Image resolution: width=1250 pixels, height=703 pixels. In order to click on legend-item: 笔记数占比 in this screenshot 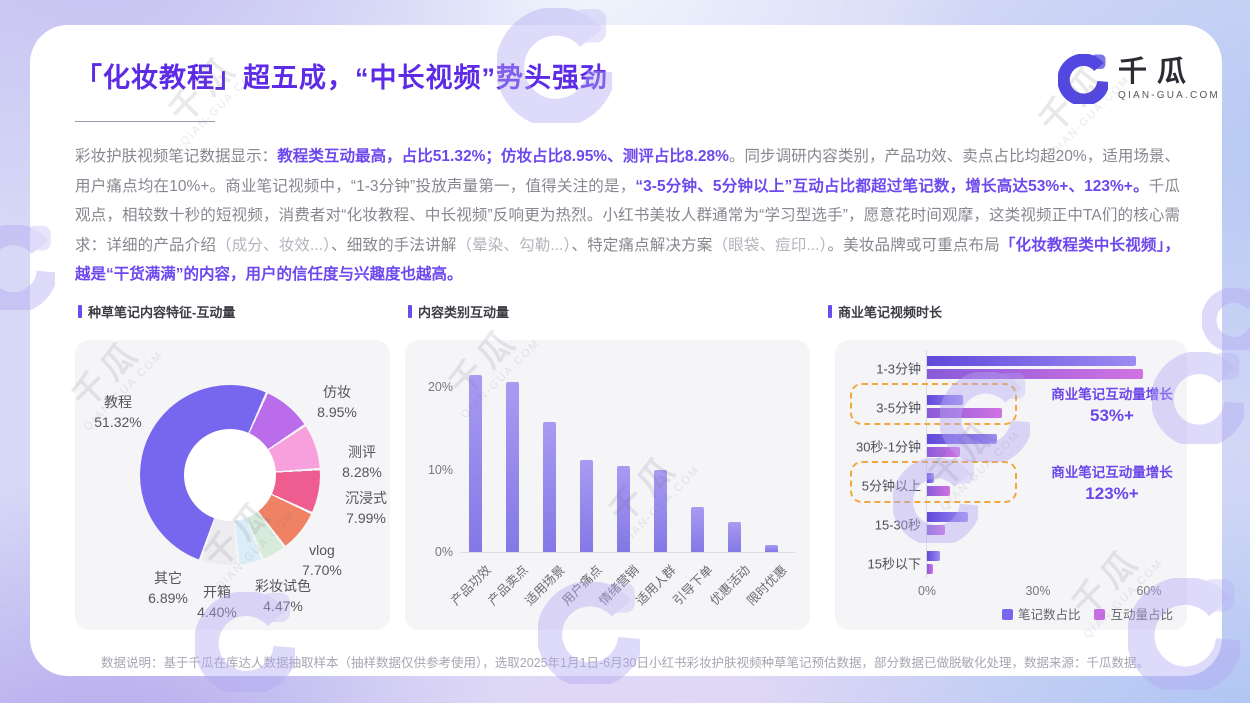, I will do `click(1041, 613)`.